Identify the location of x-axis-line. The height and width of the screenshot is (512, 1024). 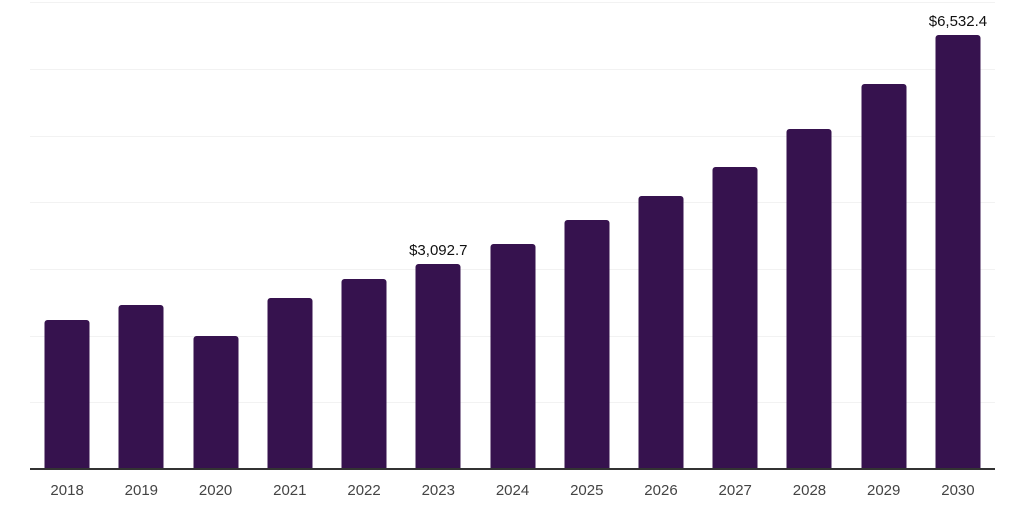
(512, 469).